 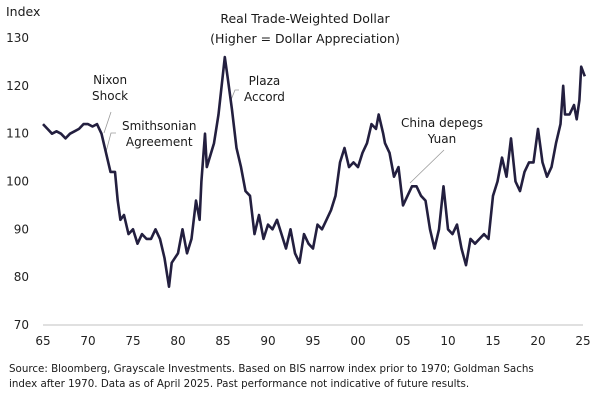 What do you see at coordinates (312, 341) in the screenshot?
I see `x-tick-label: 95` at bounding box center [312, 341].